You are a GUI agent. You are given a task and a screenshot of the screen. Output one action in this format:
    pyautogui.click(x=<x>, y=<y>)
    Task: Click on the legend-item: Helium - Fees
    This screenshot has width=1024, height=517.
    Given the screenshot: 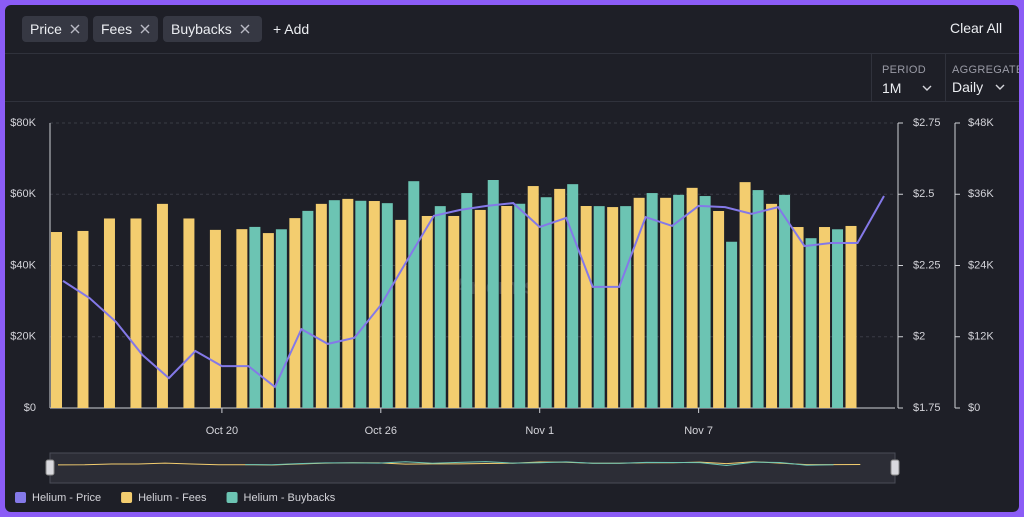 What is the action you would take?
    pyautogui.click(x=164, y=498)
    